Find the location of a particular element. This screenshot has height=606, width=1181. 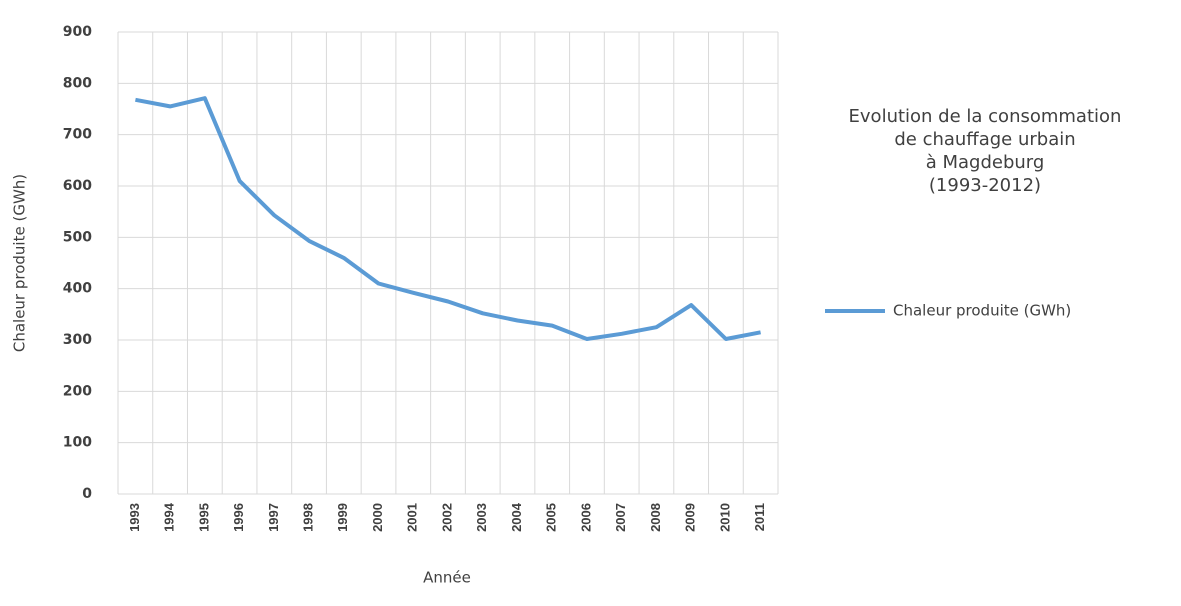

legend-label: Chaleur produite (GWh) is located at coordinates (982, 311).